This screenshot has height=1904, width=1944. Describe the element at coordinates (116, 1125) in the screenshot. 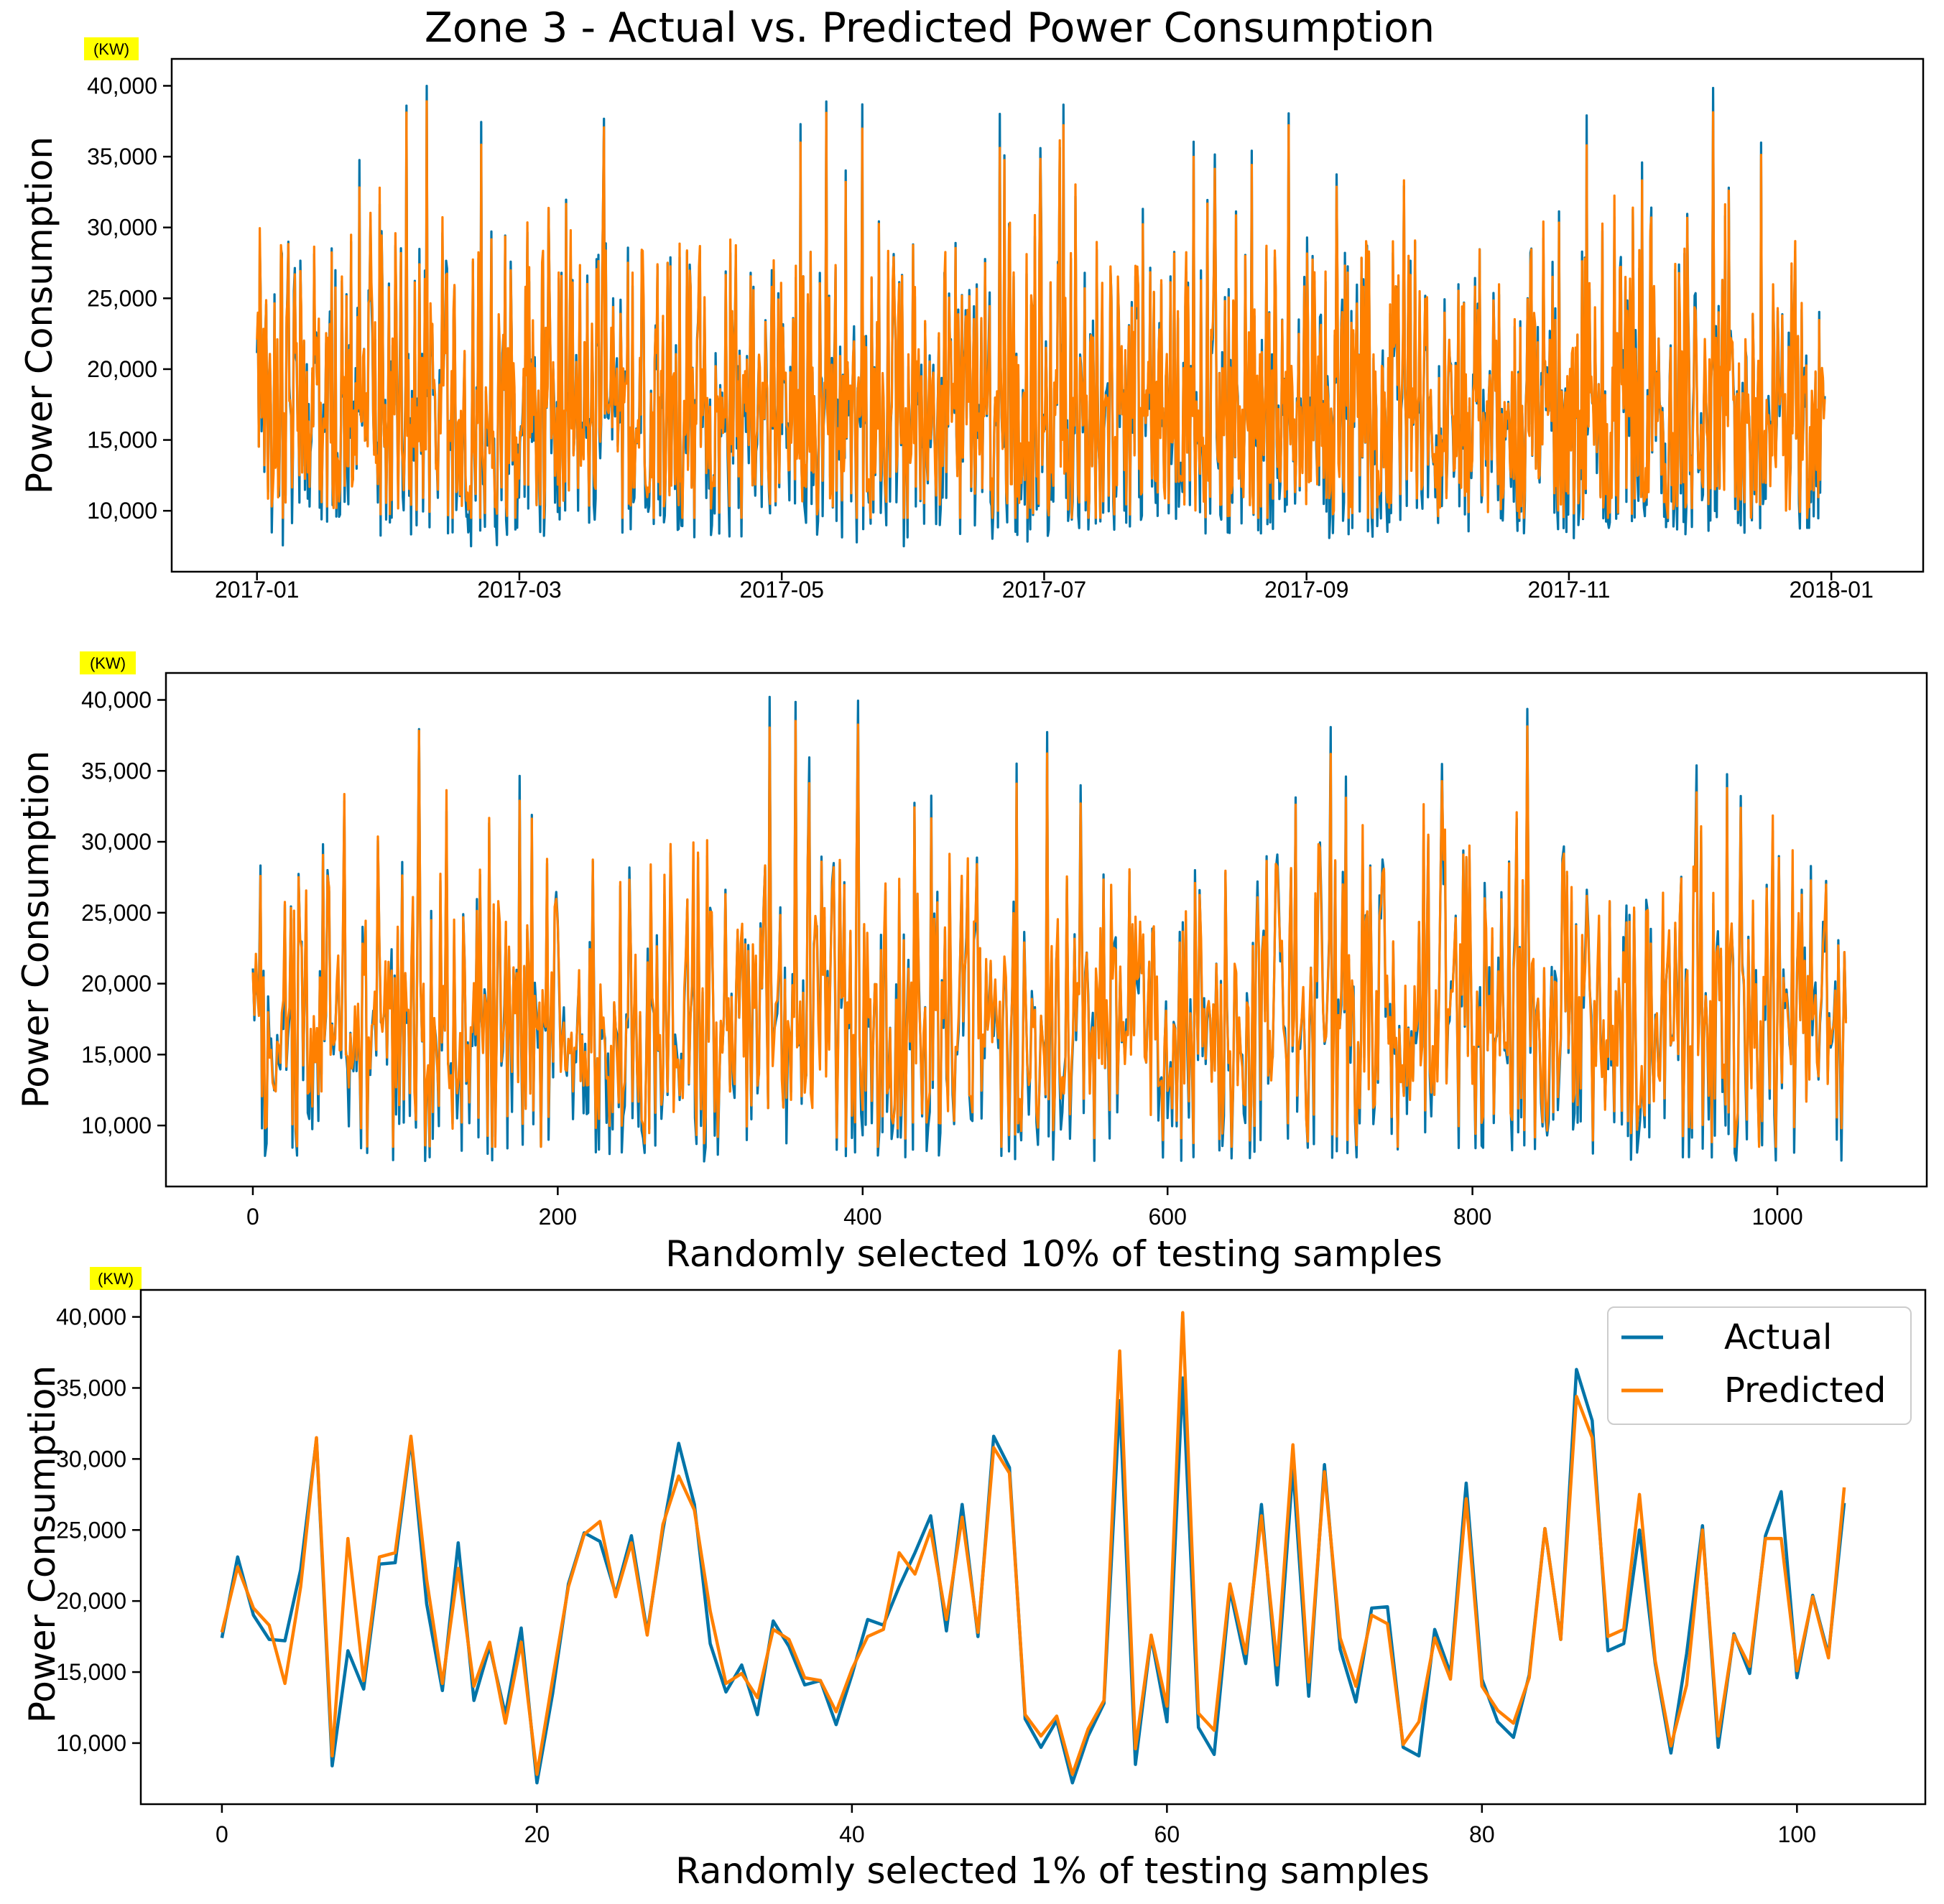

I see `middle-ytick-label: 10,000` at that location.